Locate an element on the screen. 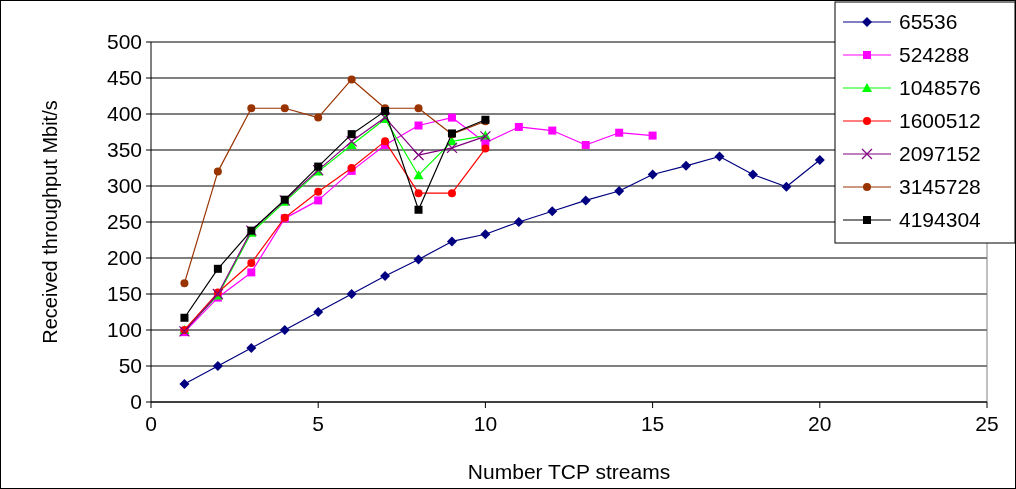  y-tick-label: 150 is located at coordinates (124, 294).